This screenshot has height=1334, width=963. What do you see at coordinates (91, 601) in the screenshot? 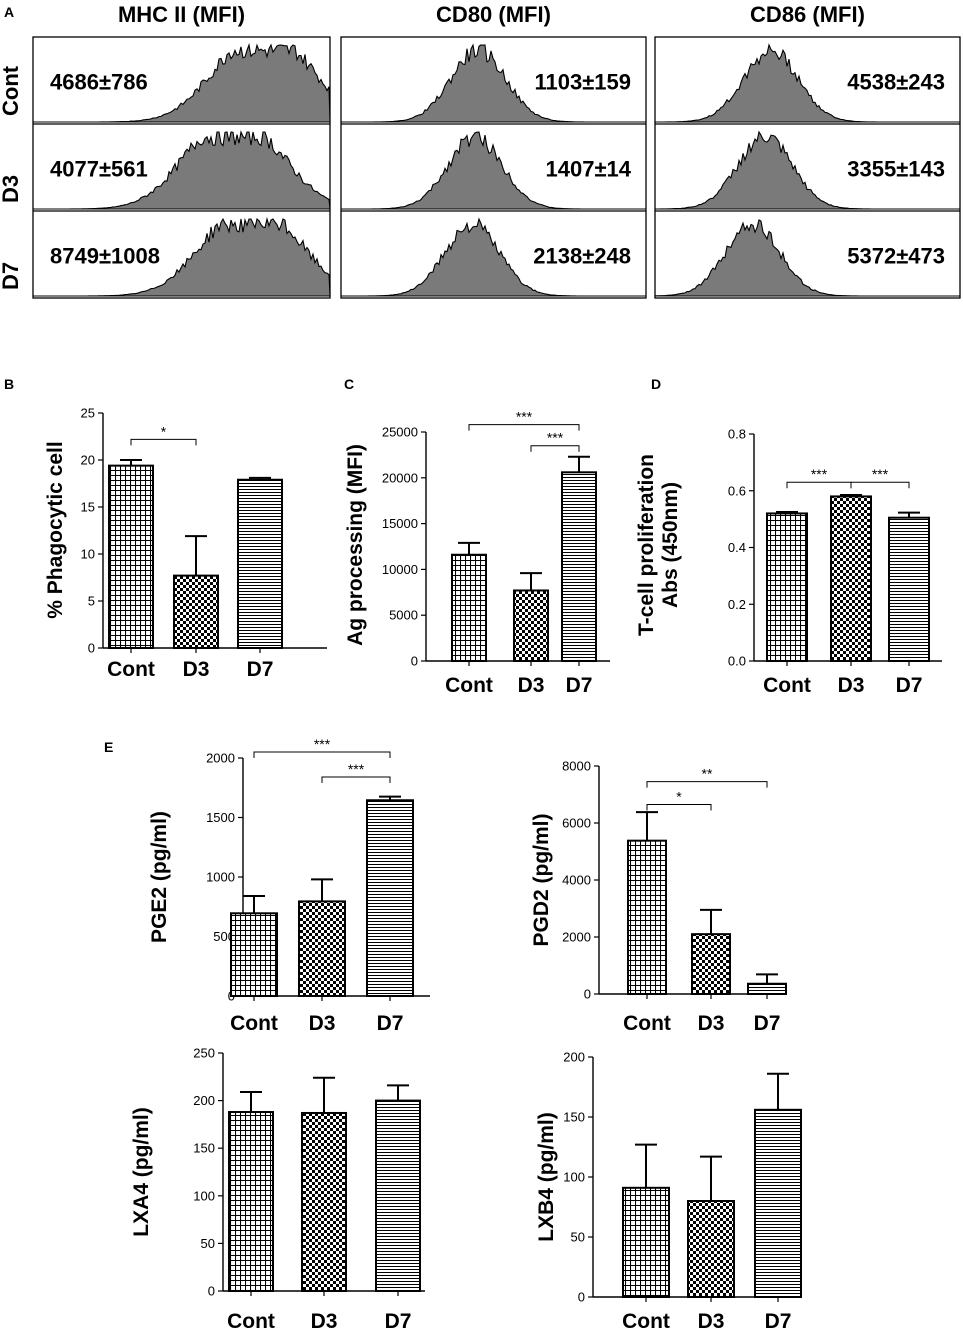
I see `y-tick-label: 5` at bounding box center [91, 601].